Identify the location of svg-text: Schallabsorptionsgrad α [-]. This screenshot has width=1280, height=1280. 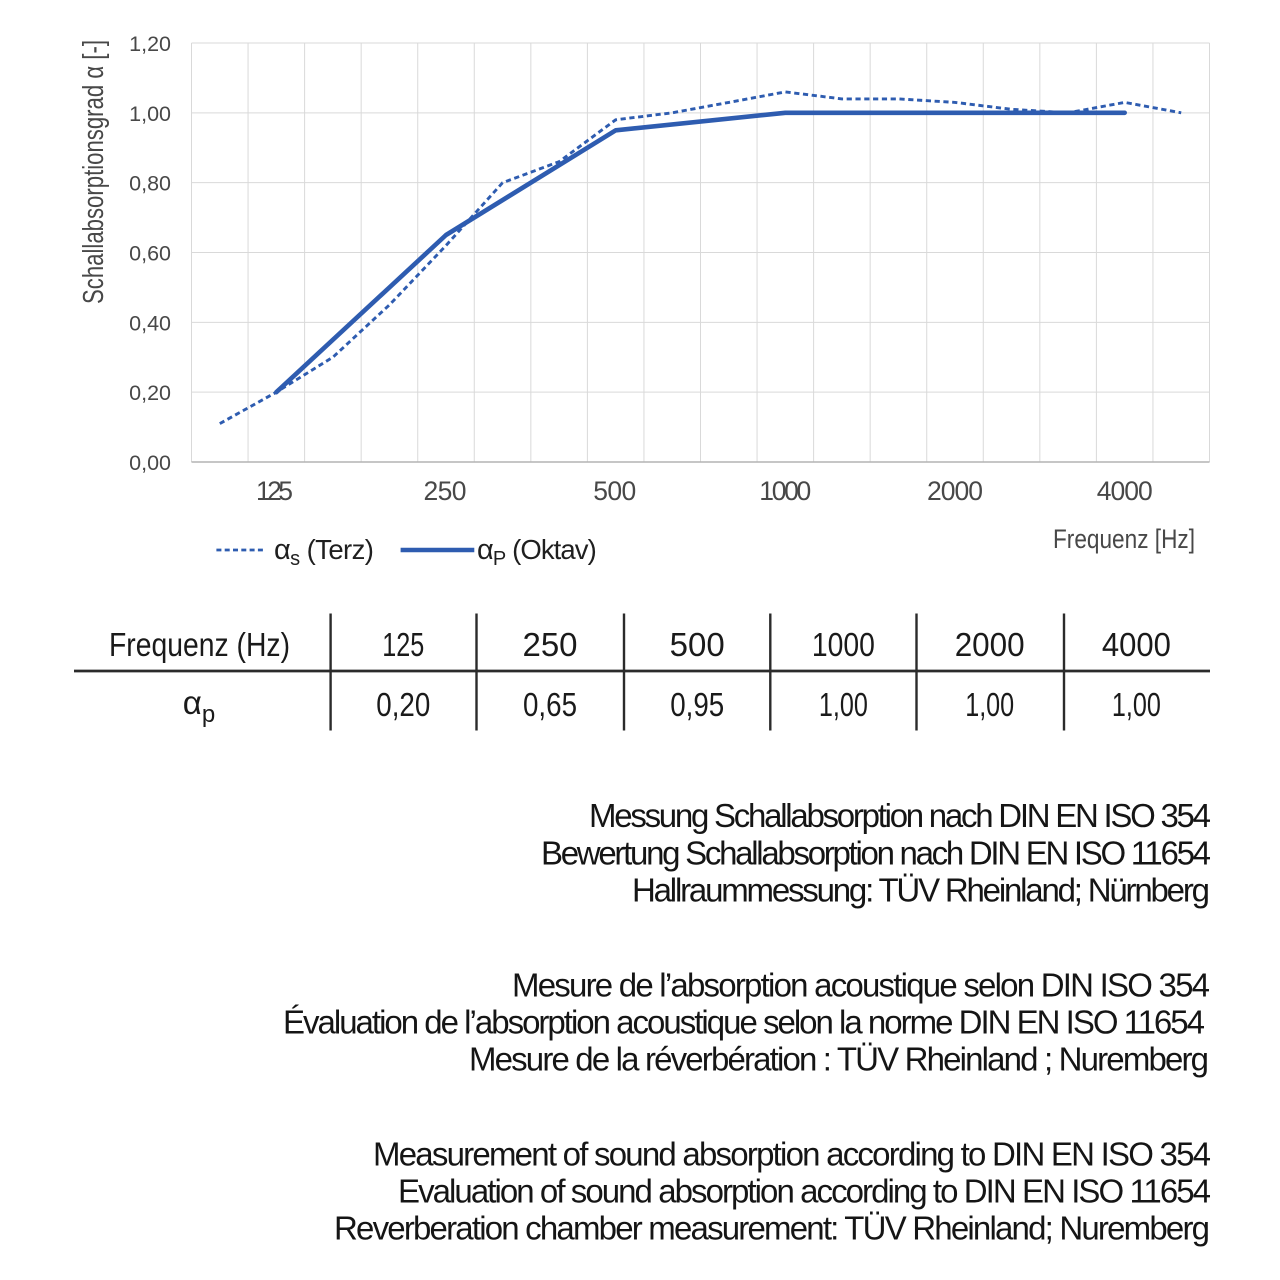
(94, 172).